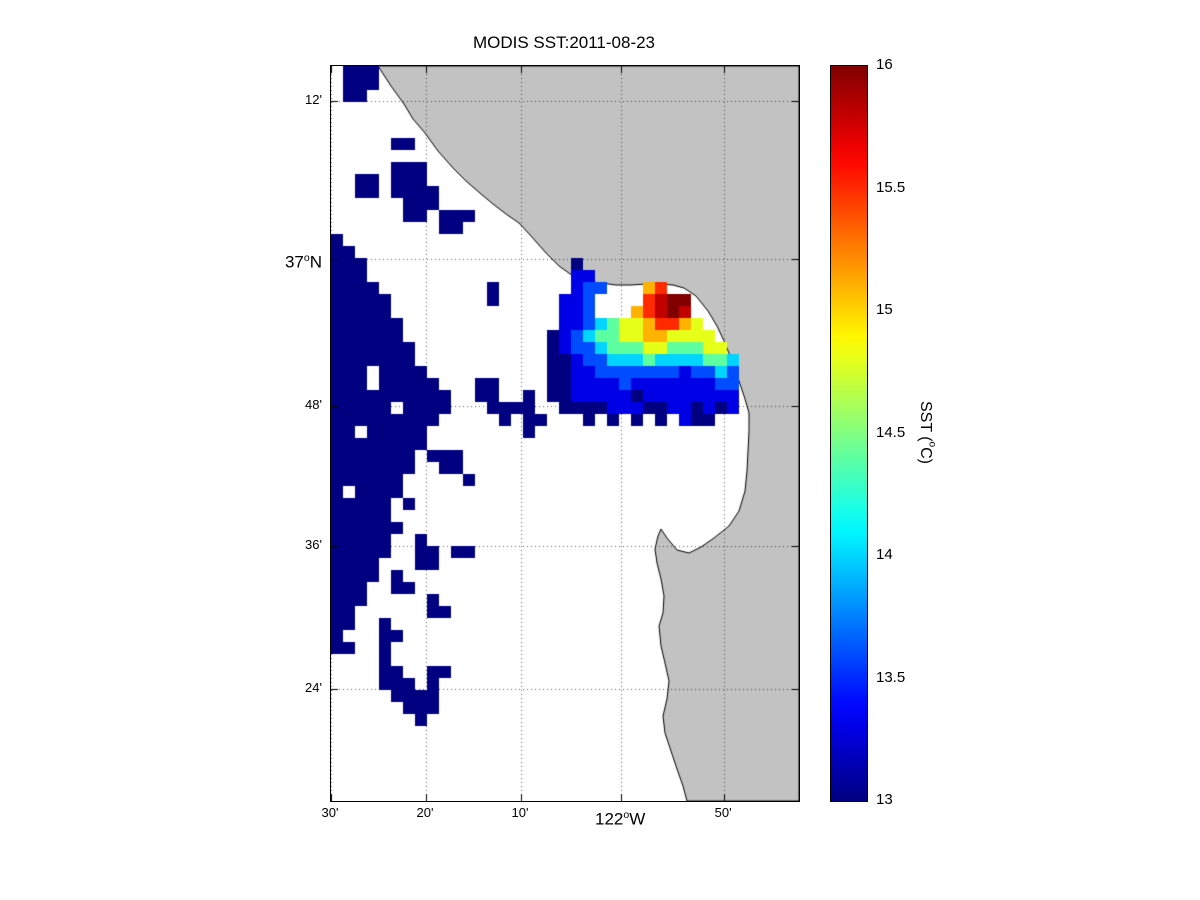 The height and width of the screenshot is (900, 1200). What do you see at coordinates (891, 432) in the screenshot?
I see `colorbar-tick-label: 14.5` at bounding box center [891, 432].